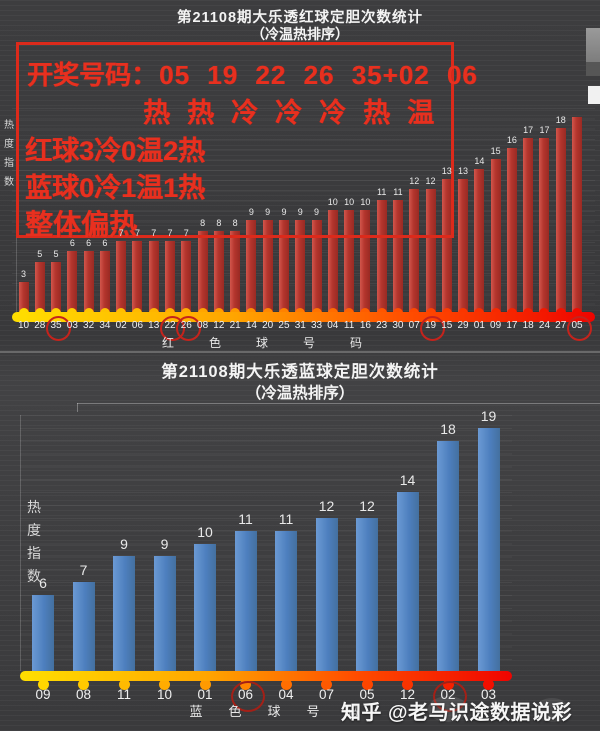  Describe the element at coordinates (456, 713) in the screenshot. I see `watermark-text: 知乎 @老马识途数据说彩` at that location.